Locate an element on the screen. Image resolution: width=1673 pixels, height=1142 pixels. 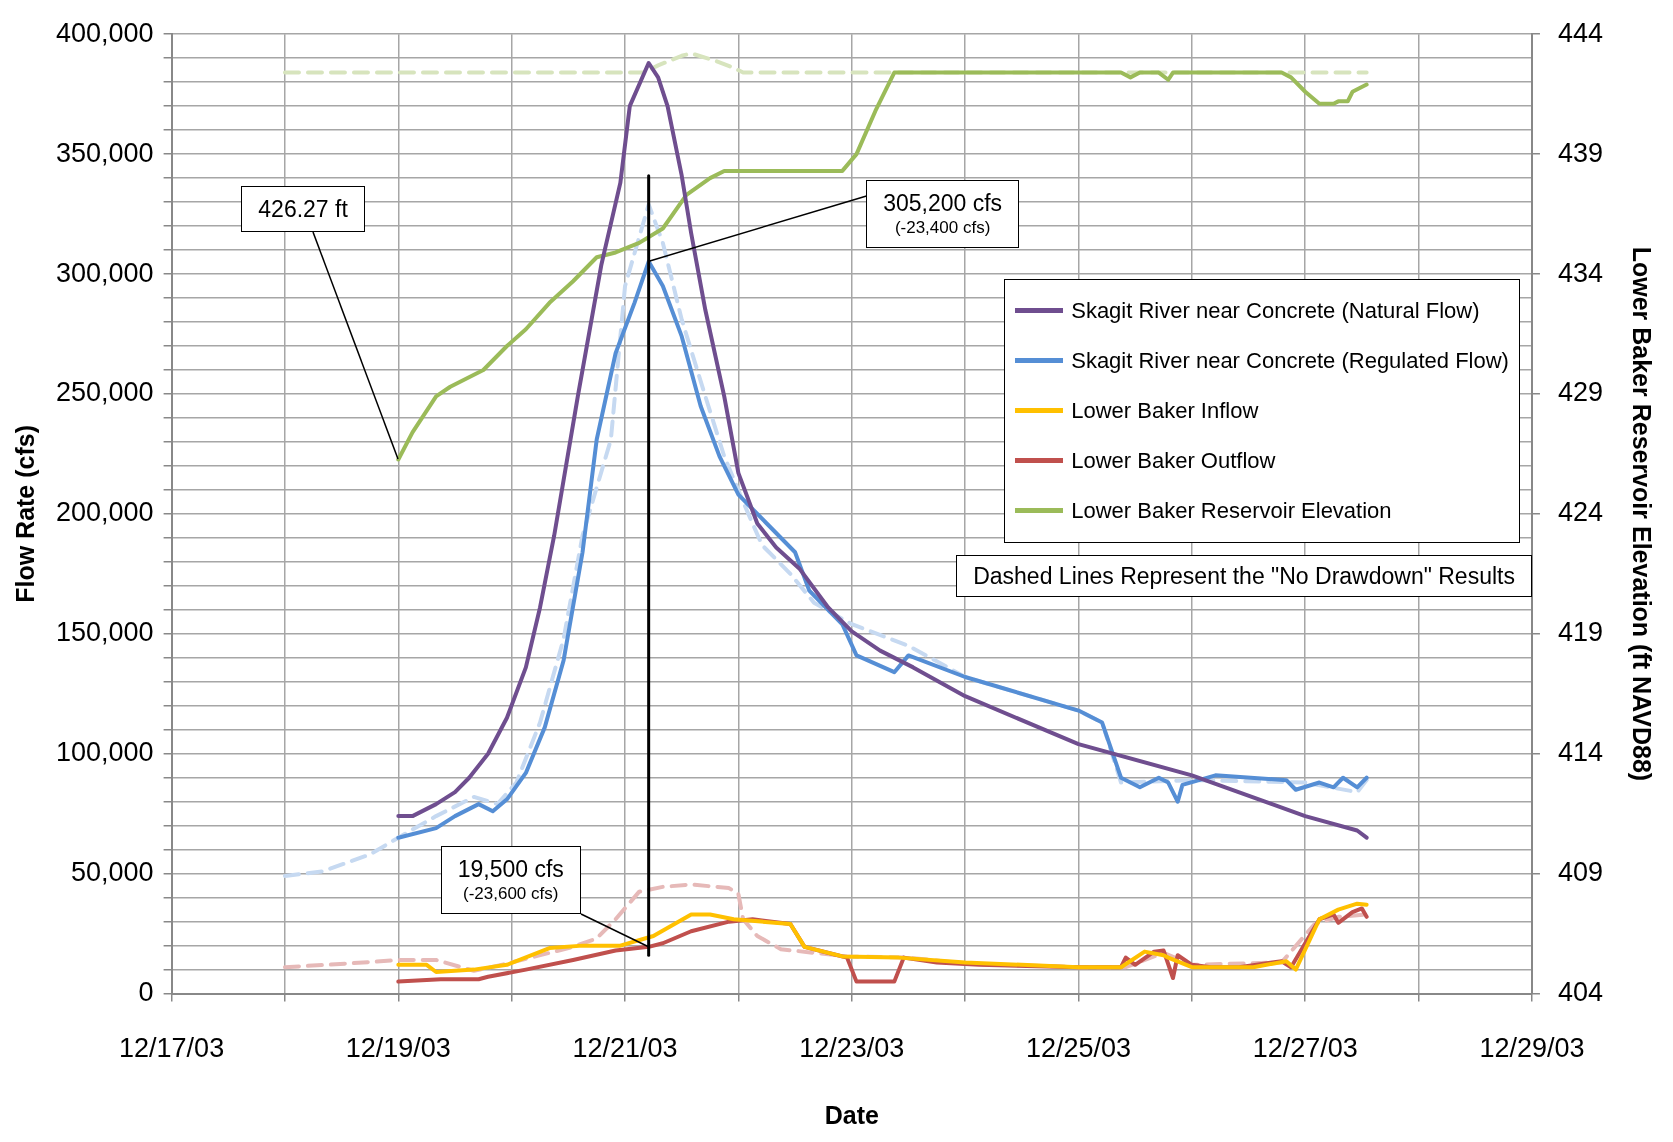
legend-label: Skagit River near Concrete (Regulated Flow) is located at coordinates (1290, 360).